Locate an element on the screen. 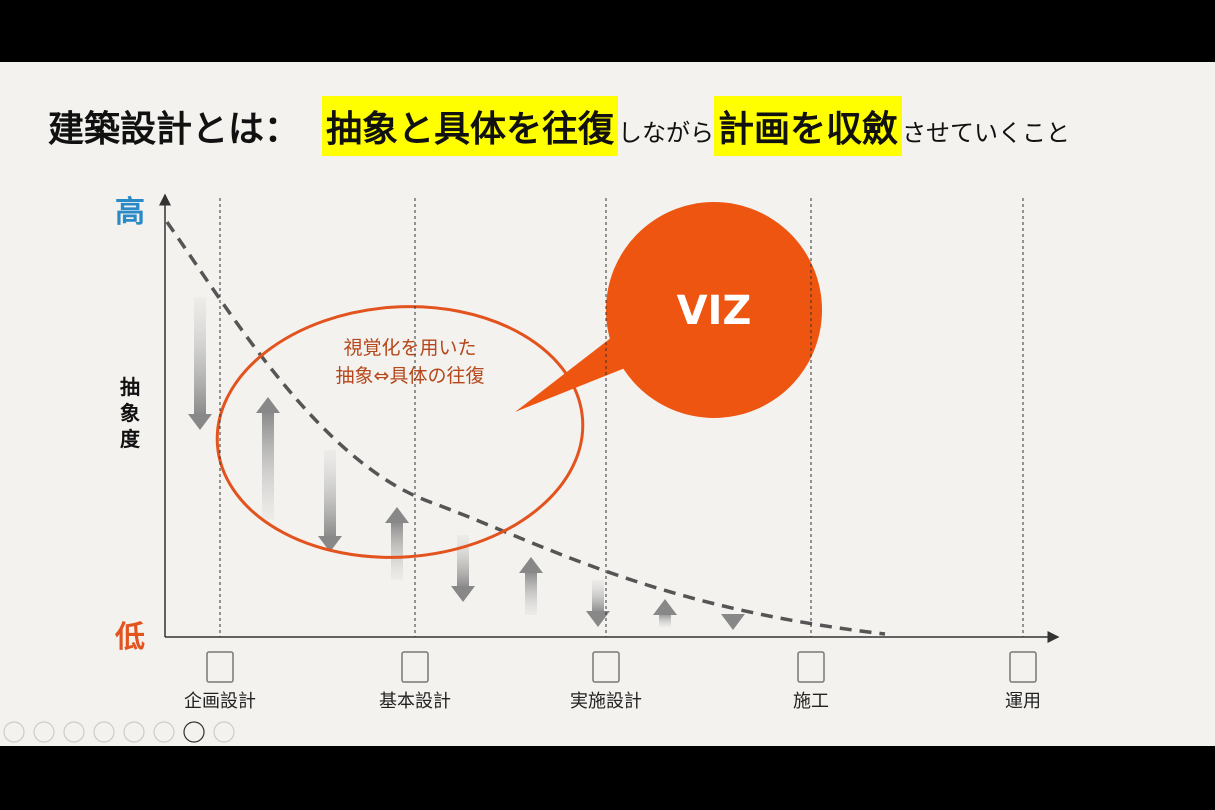 This screenshot has width=1215, height=810. y-label: 度 is located at coordinates (130, 439).